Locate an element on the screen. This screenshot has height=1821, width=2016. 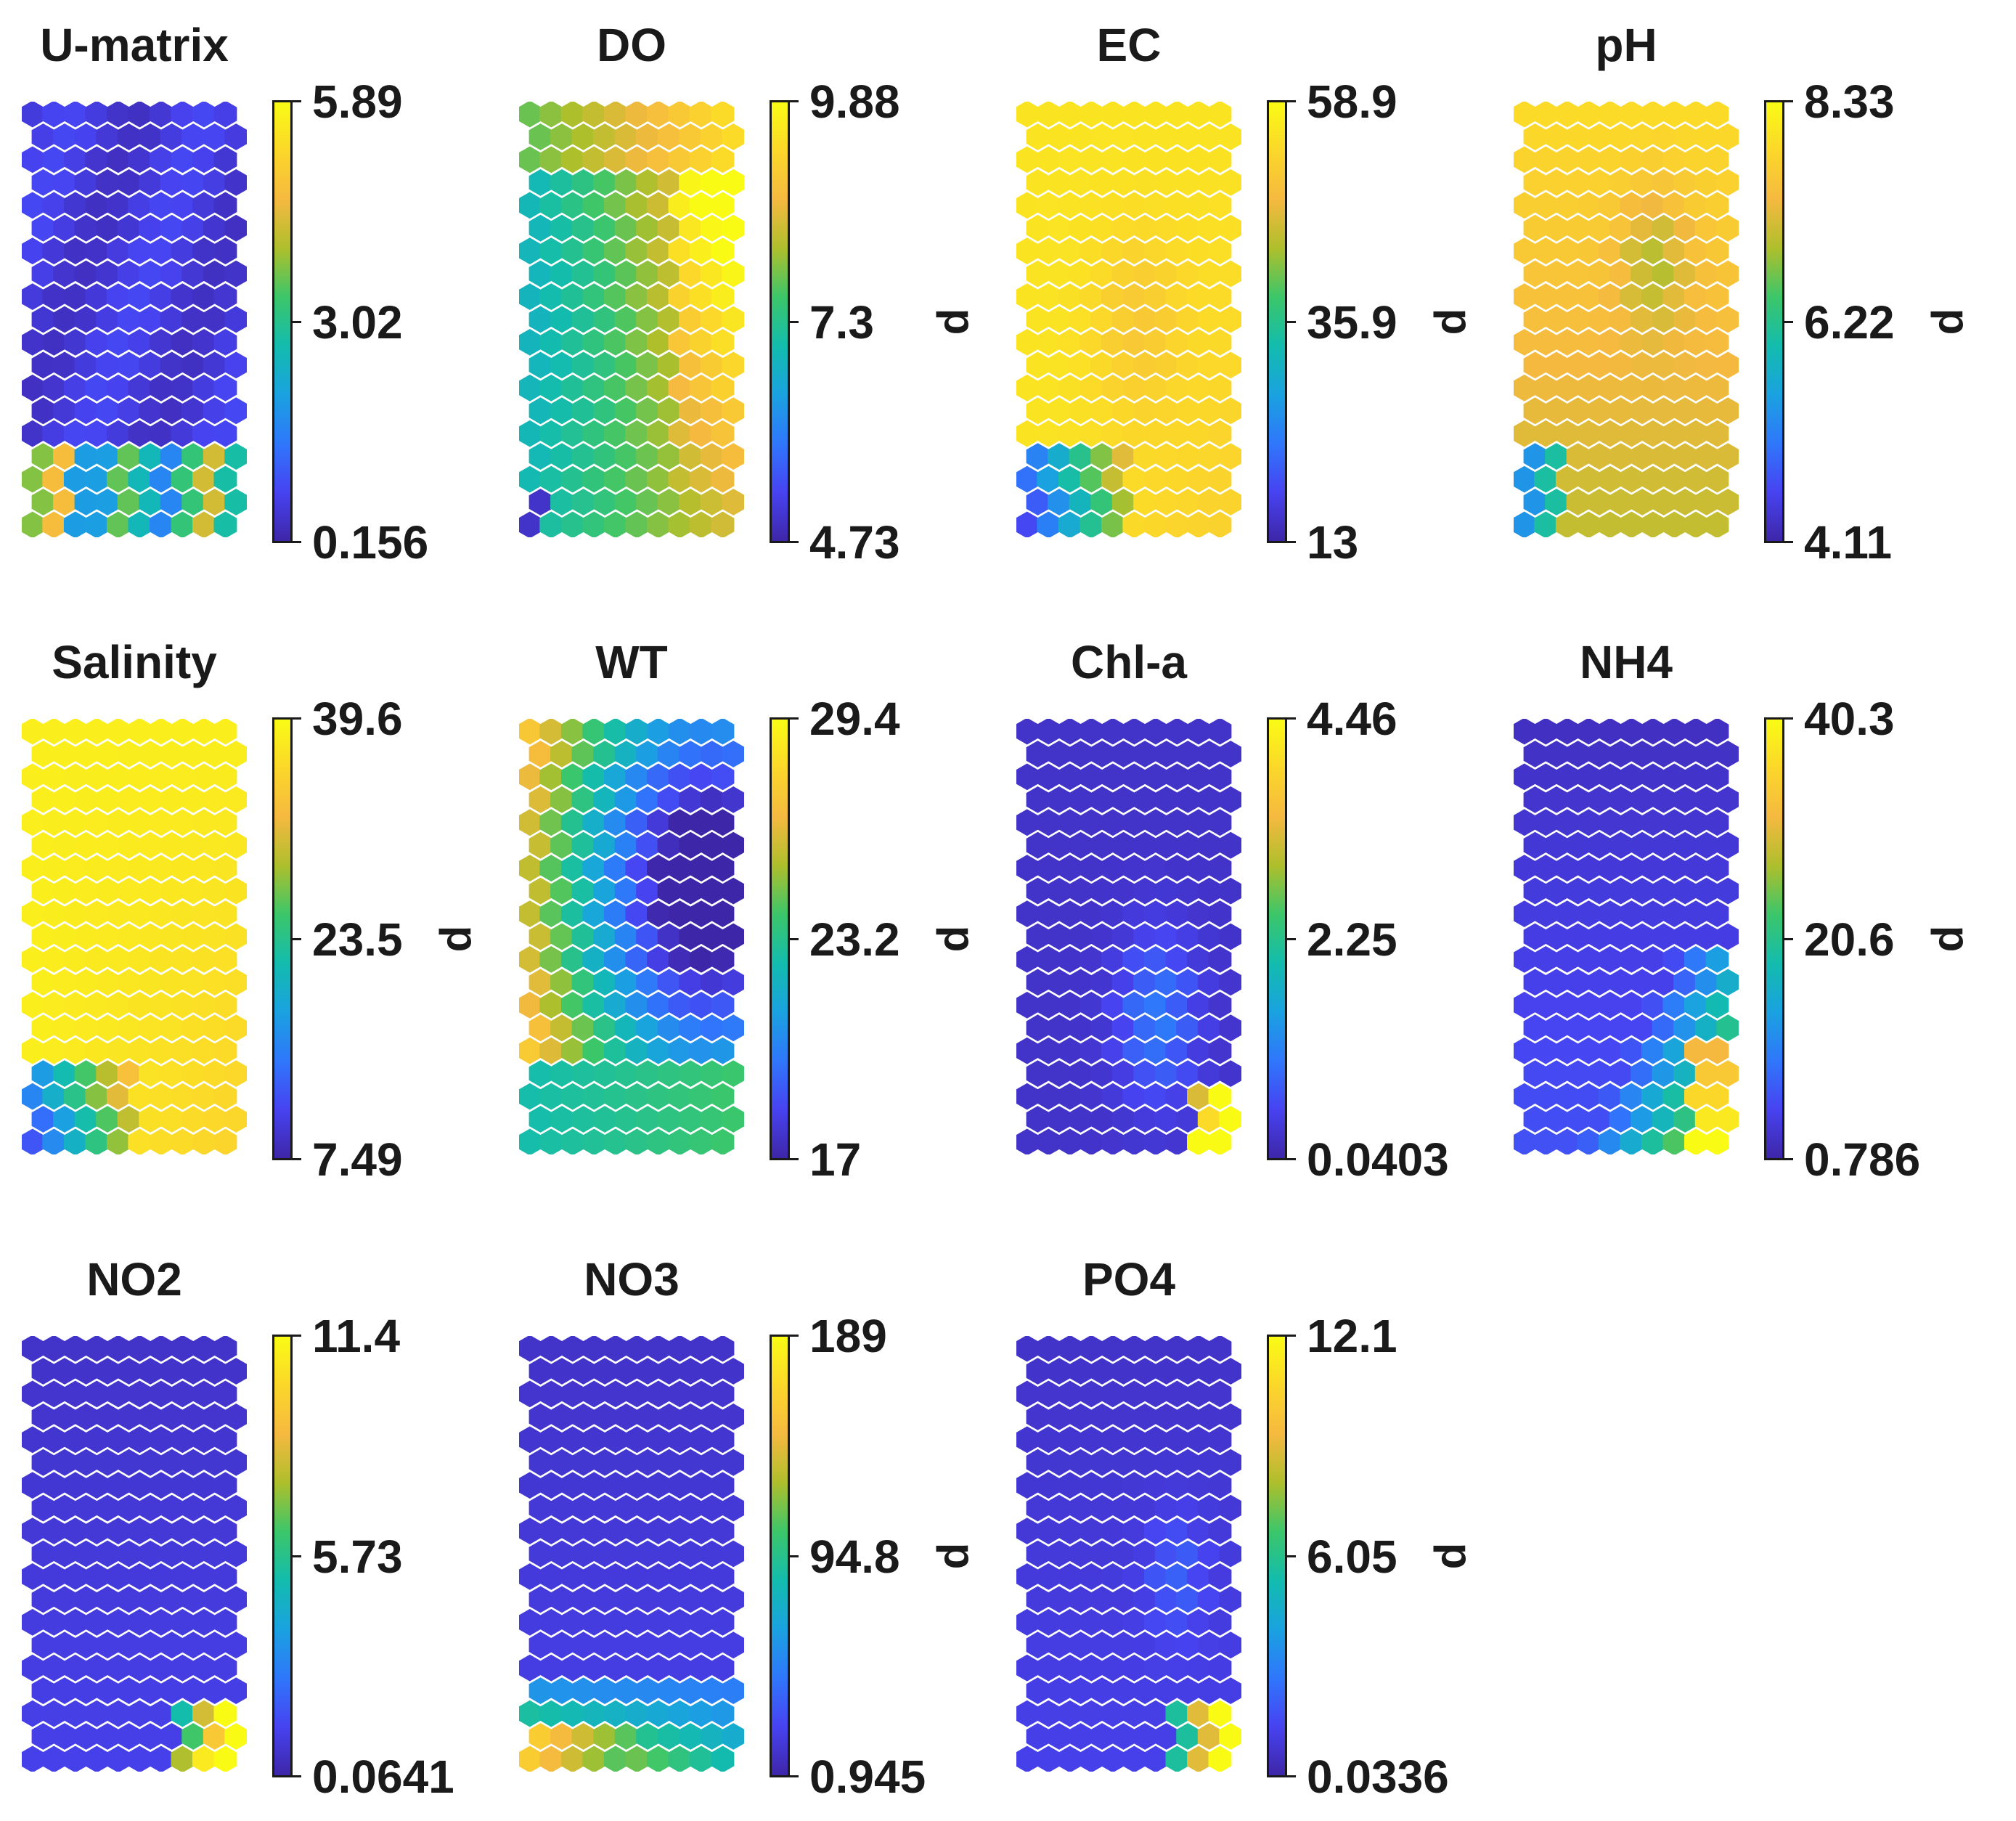
component-plane-map is located at coordinates (1627, 319).